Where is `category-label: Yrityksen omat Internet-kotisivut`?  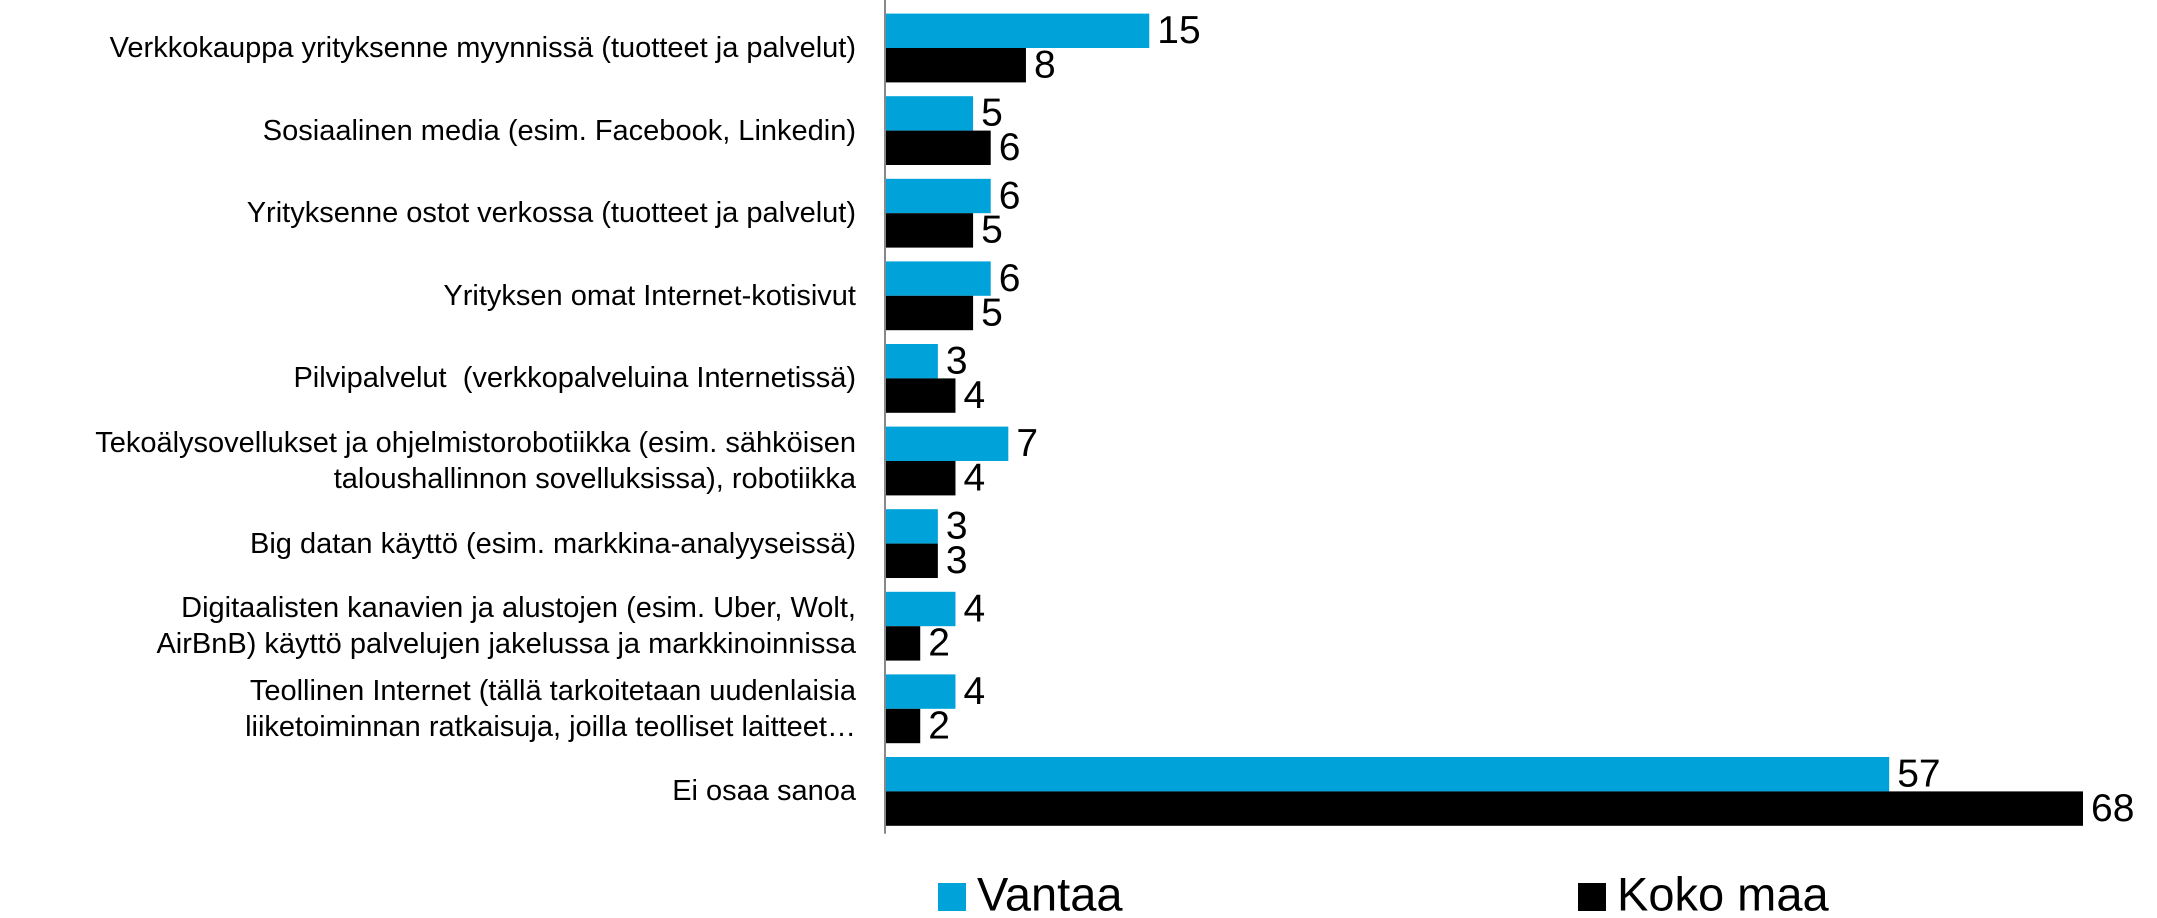
category-label: Yrityksen omat Internet-kotisivut is located at coordinates (649, 295).